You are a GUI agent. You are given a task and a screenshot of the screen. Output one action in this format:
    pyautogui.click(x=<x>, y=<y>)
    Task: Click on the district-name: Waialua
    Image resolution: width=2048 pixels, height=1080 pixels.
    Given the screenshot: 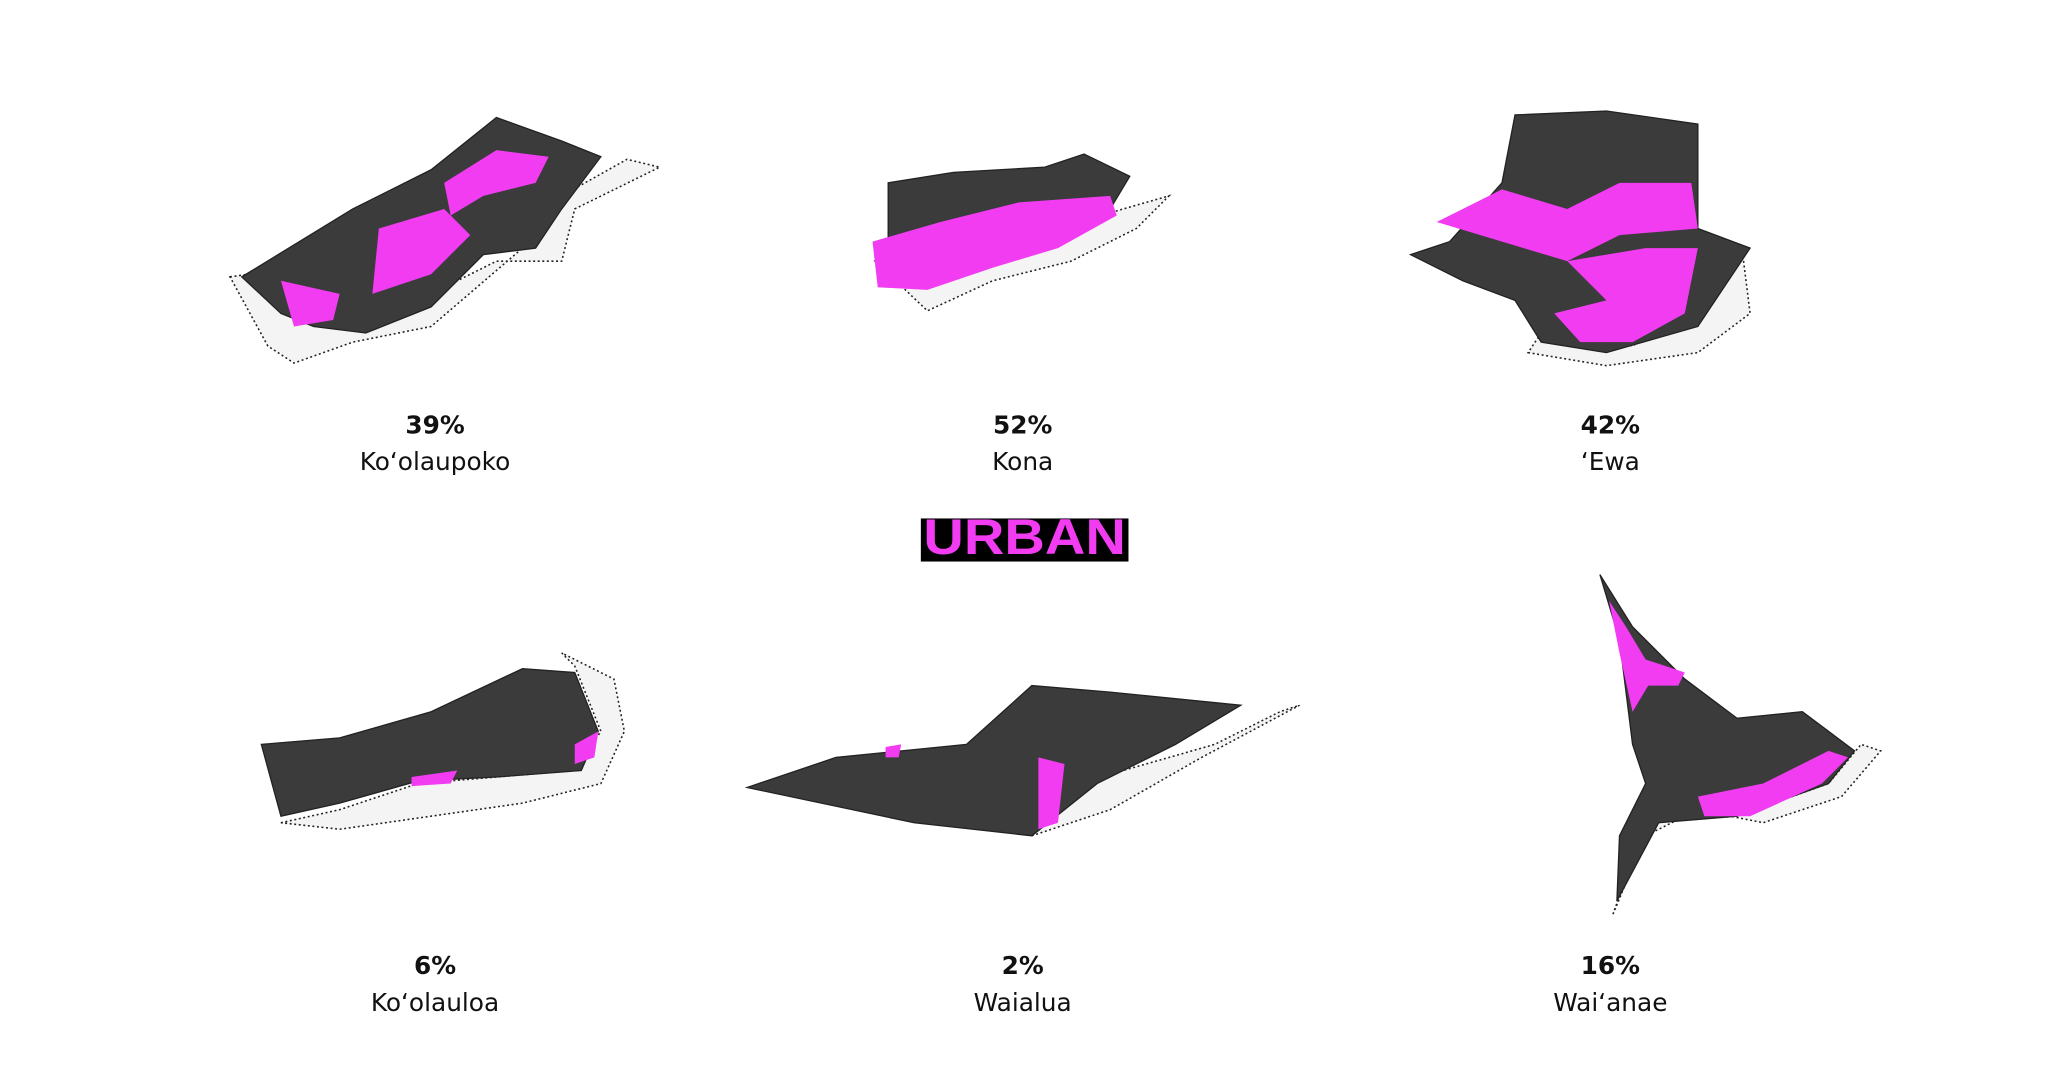 What is the action you would take?
    pyautogui.click(x=1023, y=1002)
    